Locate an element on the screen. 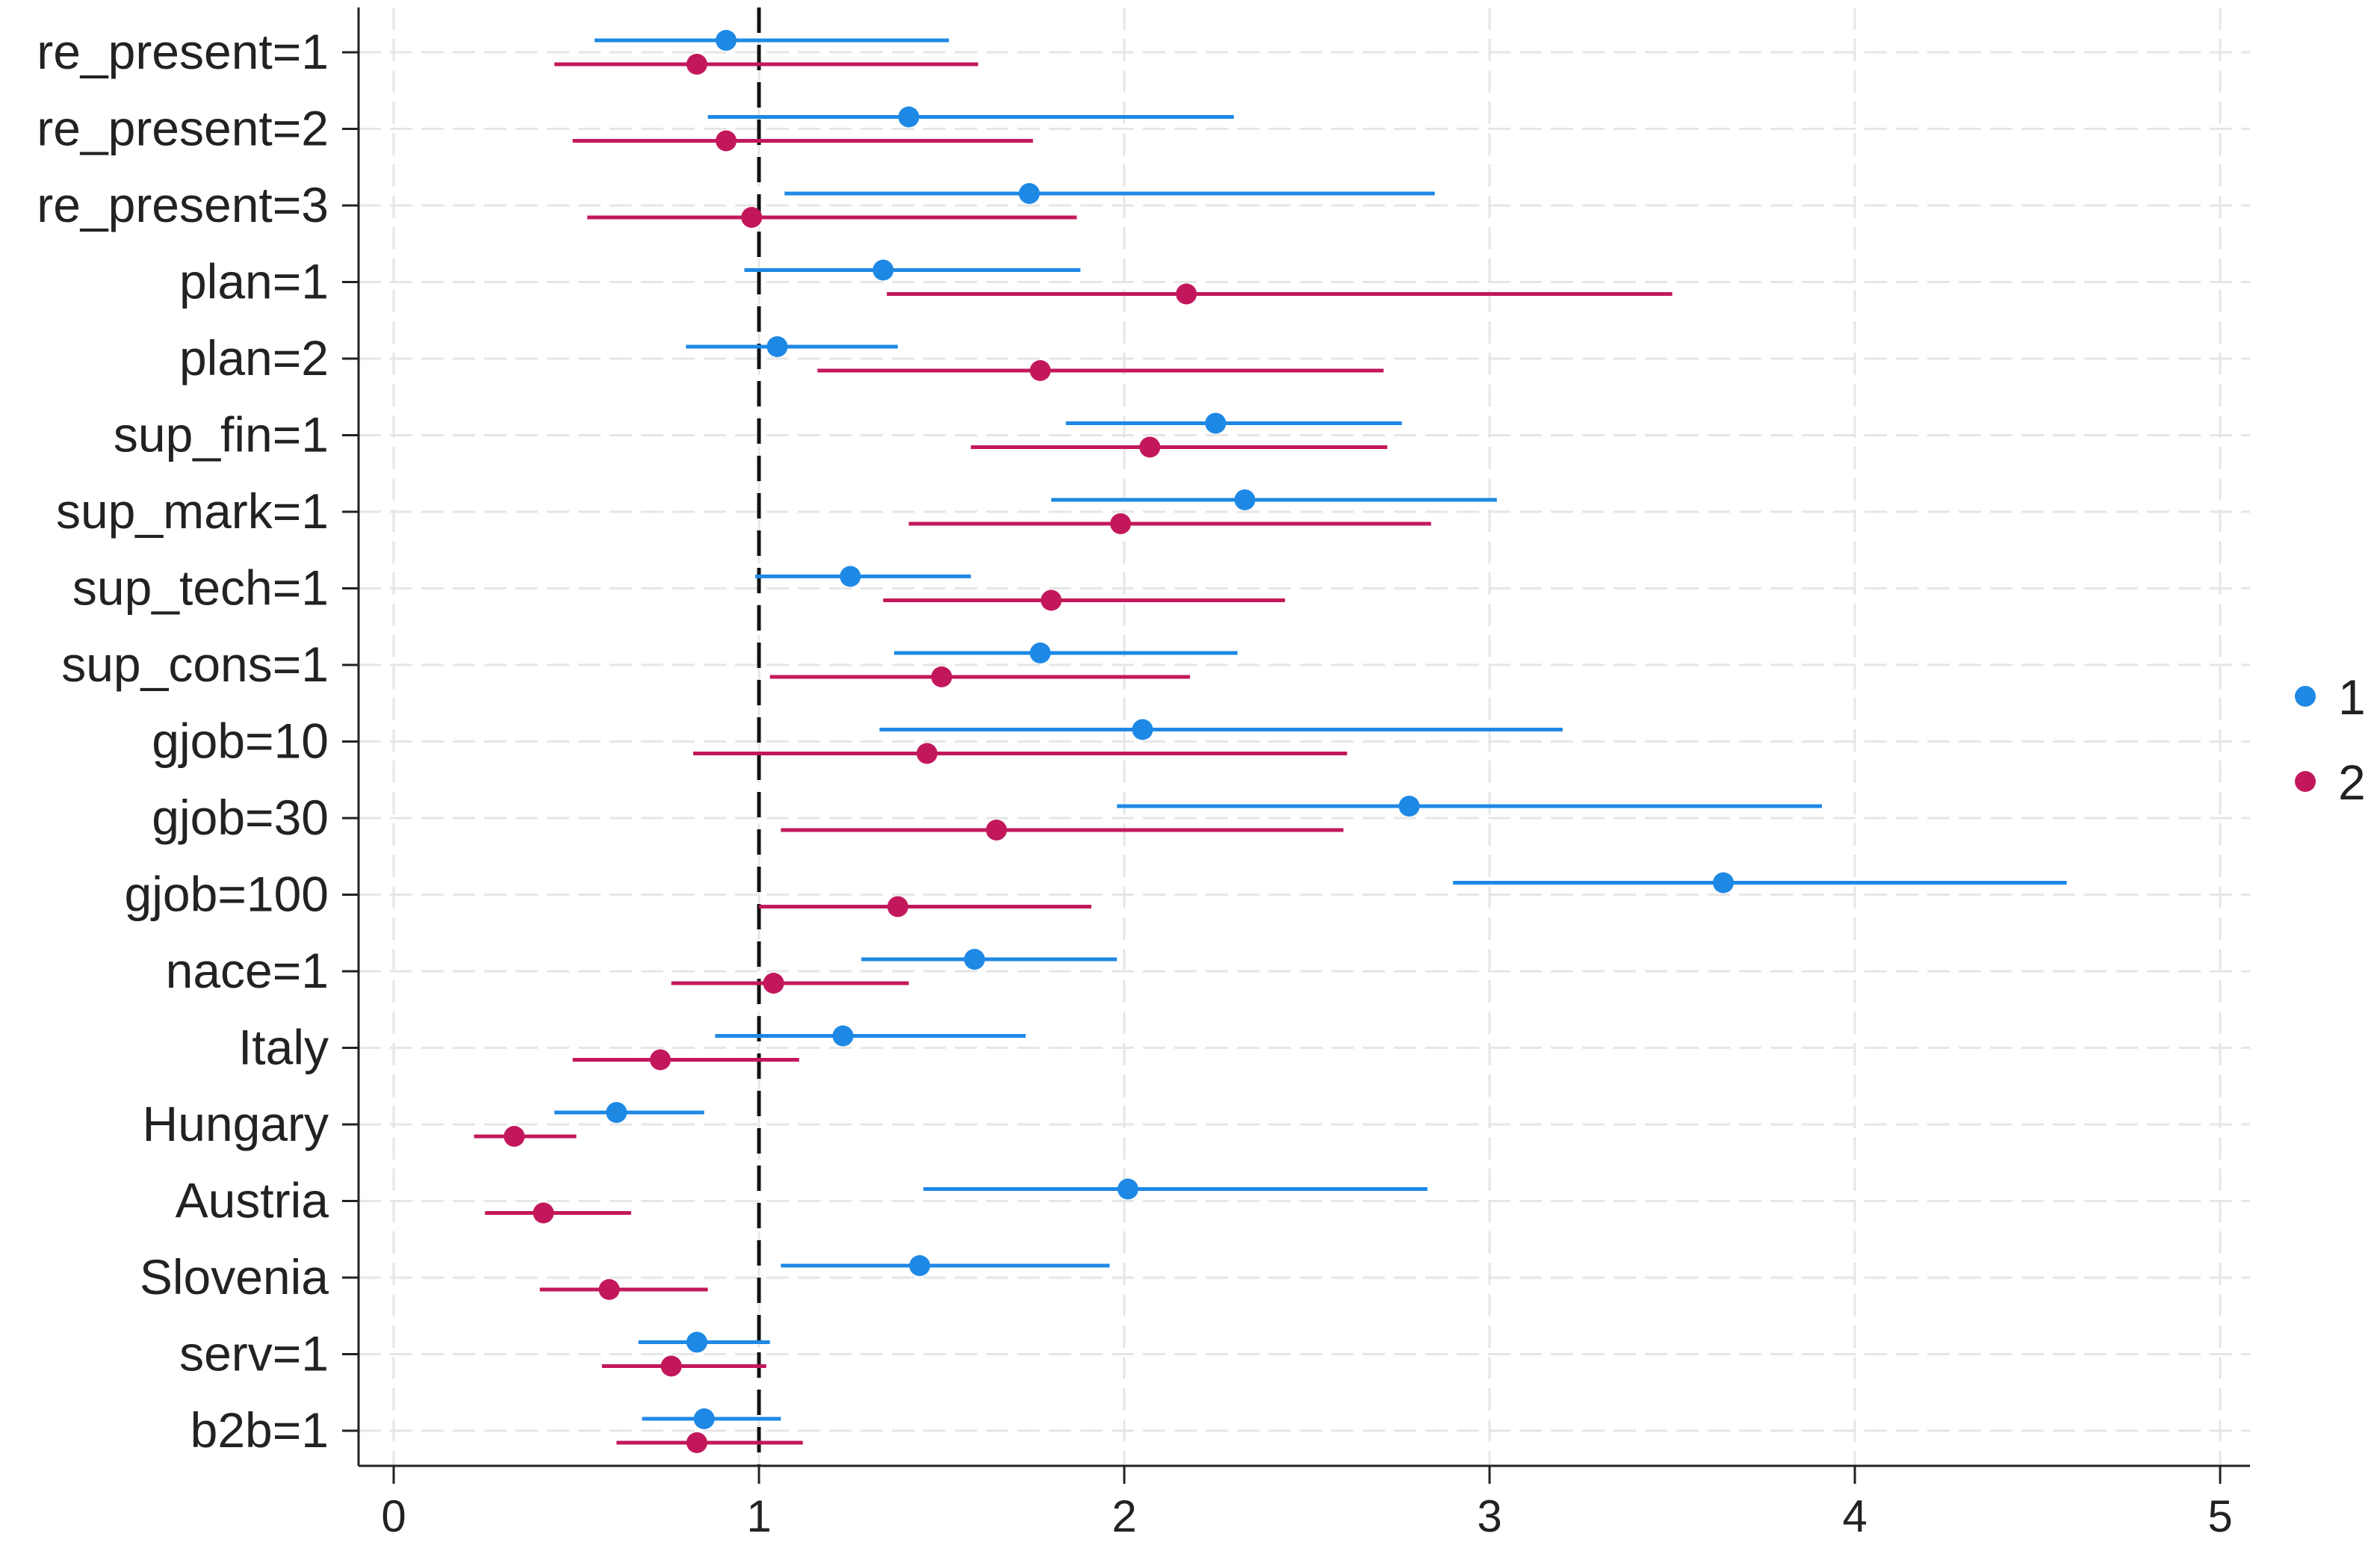  y-tick-label: b2b=1 is located at coordinates (259, 1430).